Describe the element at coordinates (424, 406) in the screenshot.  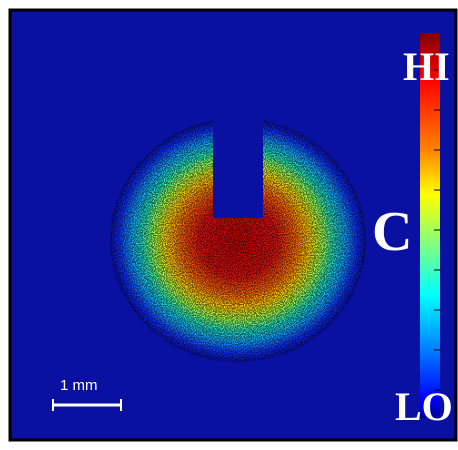
I see `low-label: LO` at that location.